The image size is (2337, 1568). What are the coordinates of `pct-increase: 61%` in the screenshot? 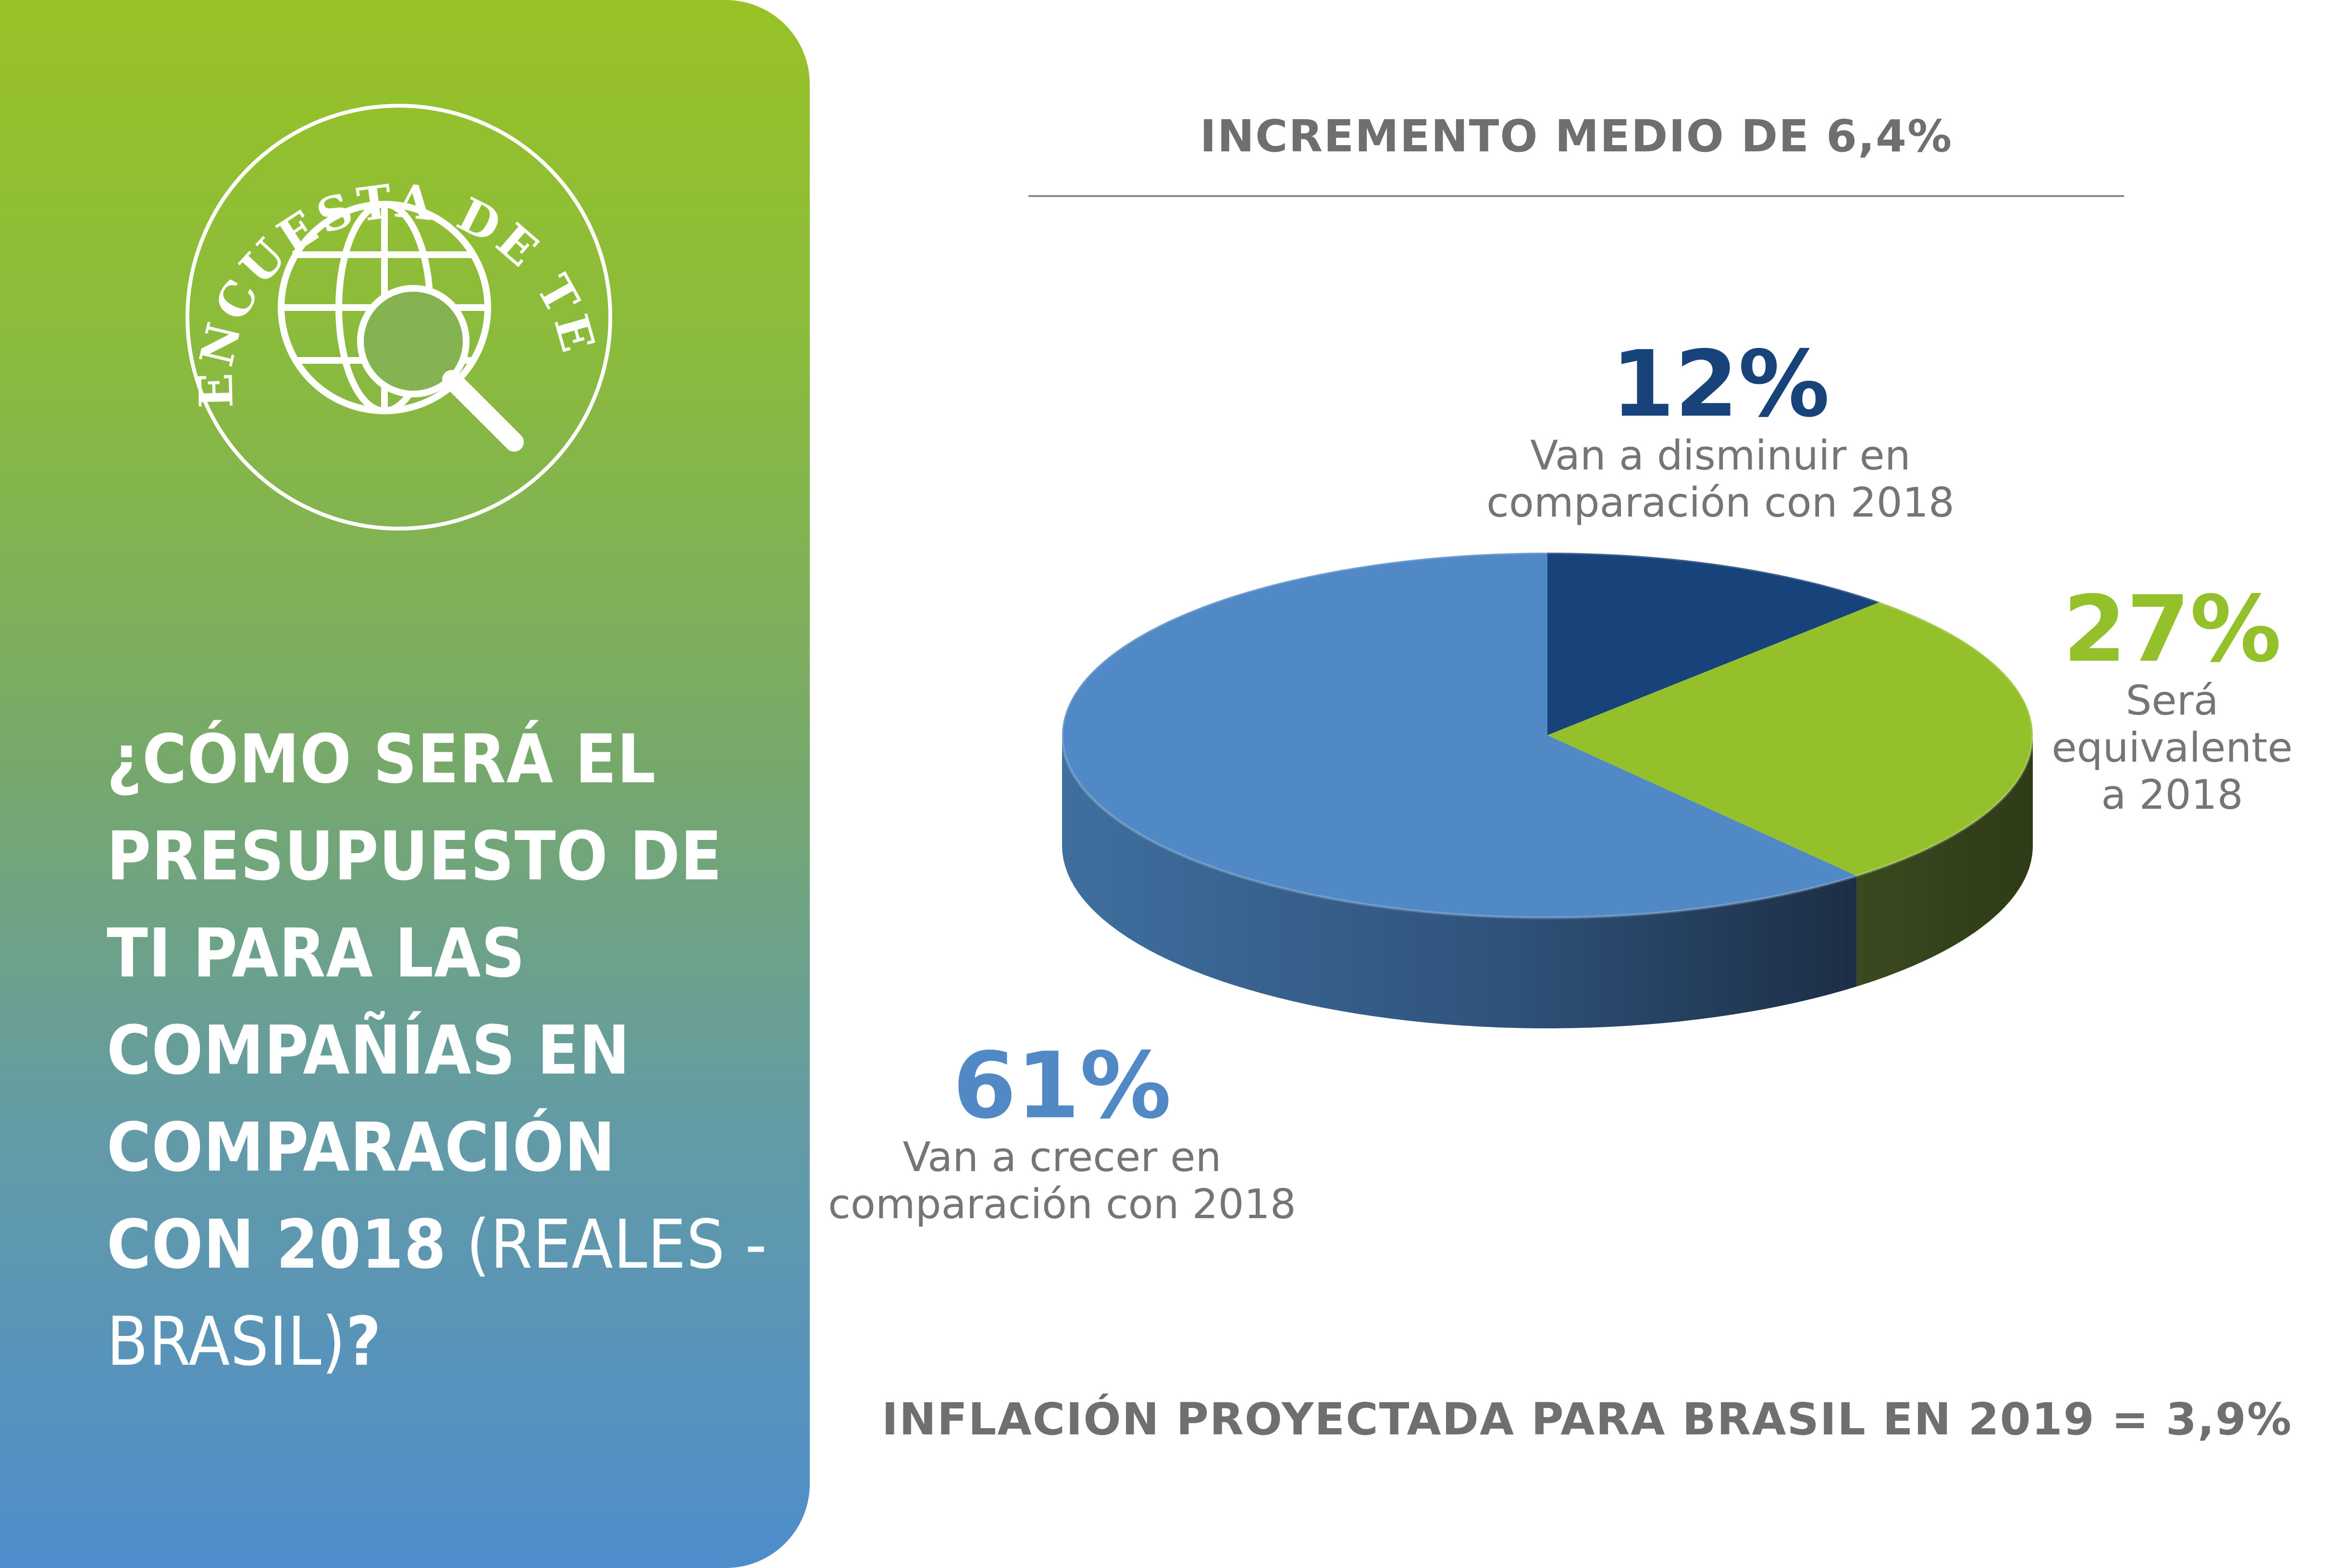 It's located at (1062, 1086).